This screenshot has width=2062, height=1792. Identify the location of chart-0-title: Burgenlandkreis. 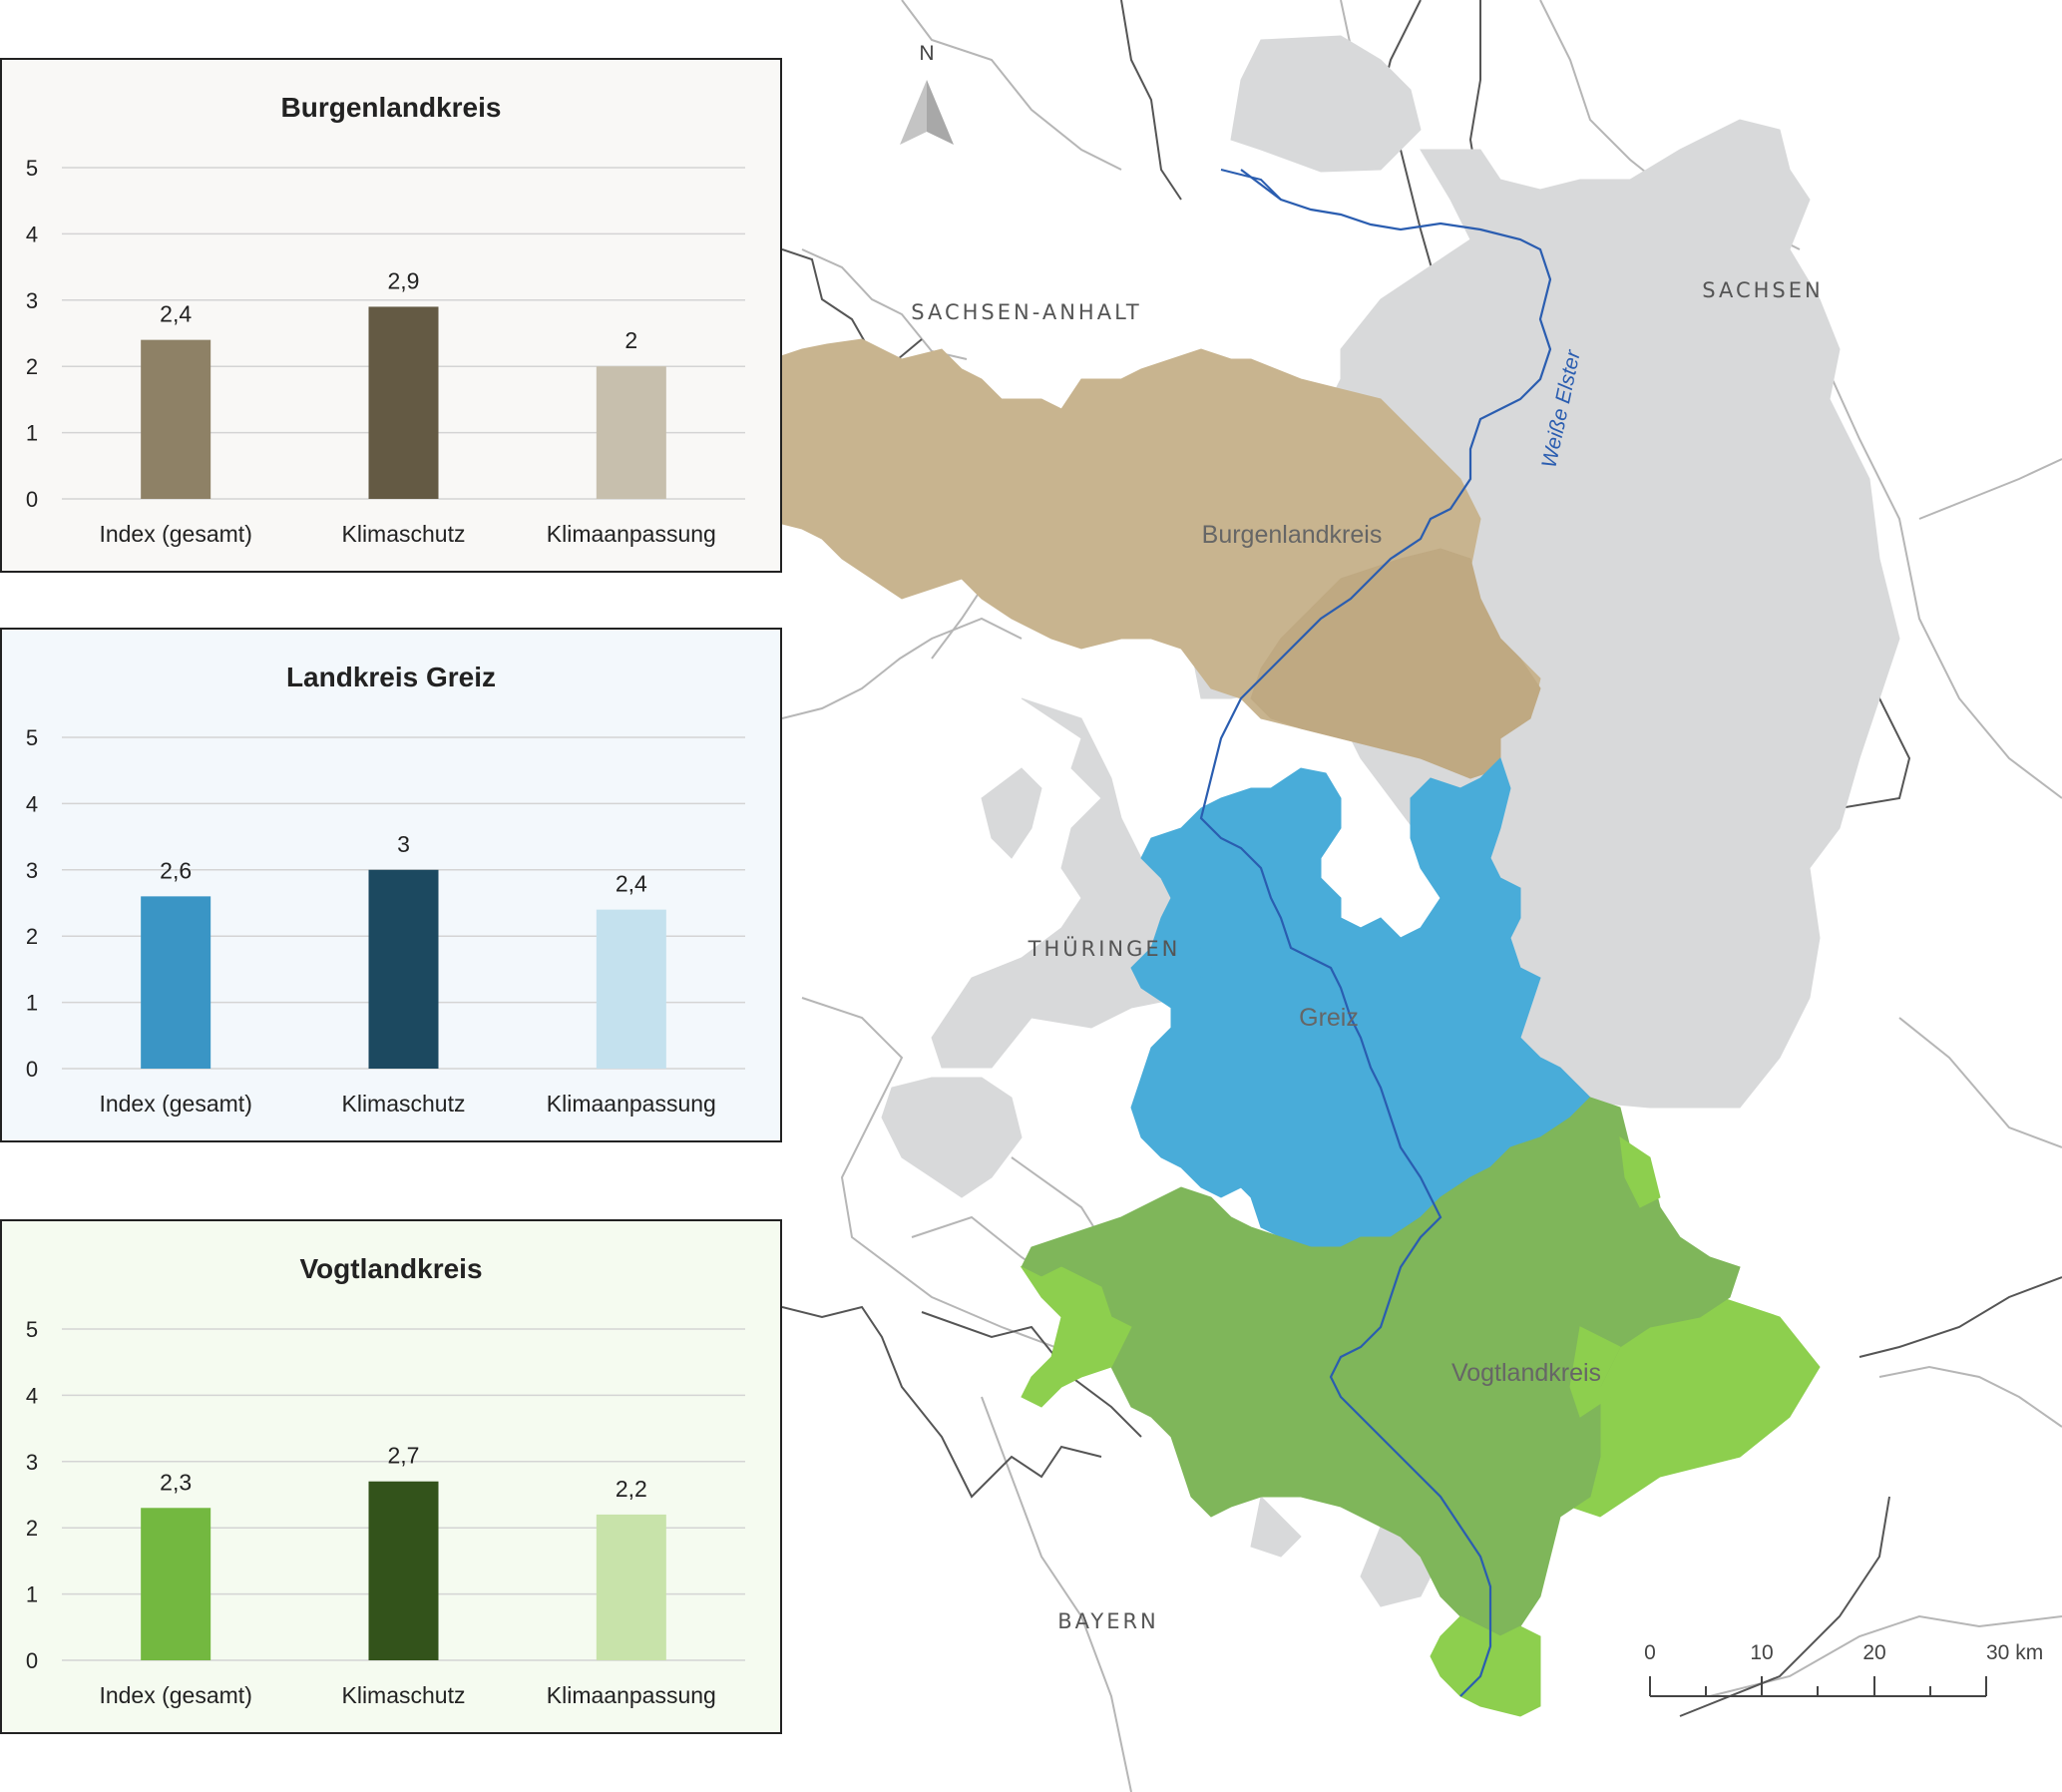
(391, 107).